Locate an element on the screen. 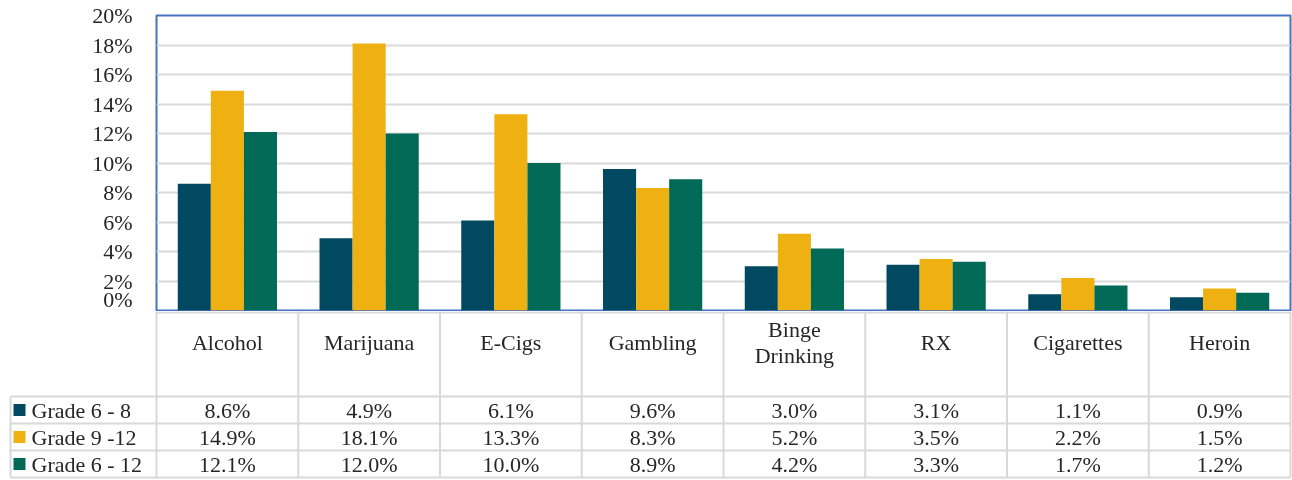 The width and height of the screenshot is (1292, 480). legend-label: Grade 6 - 8 is located at coordinates (81, 410).